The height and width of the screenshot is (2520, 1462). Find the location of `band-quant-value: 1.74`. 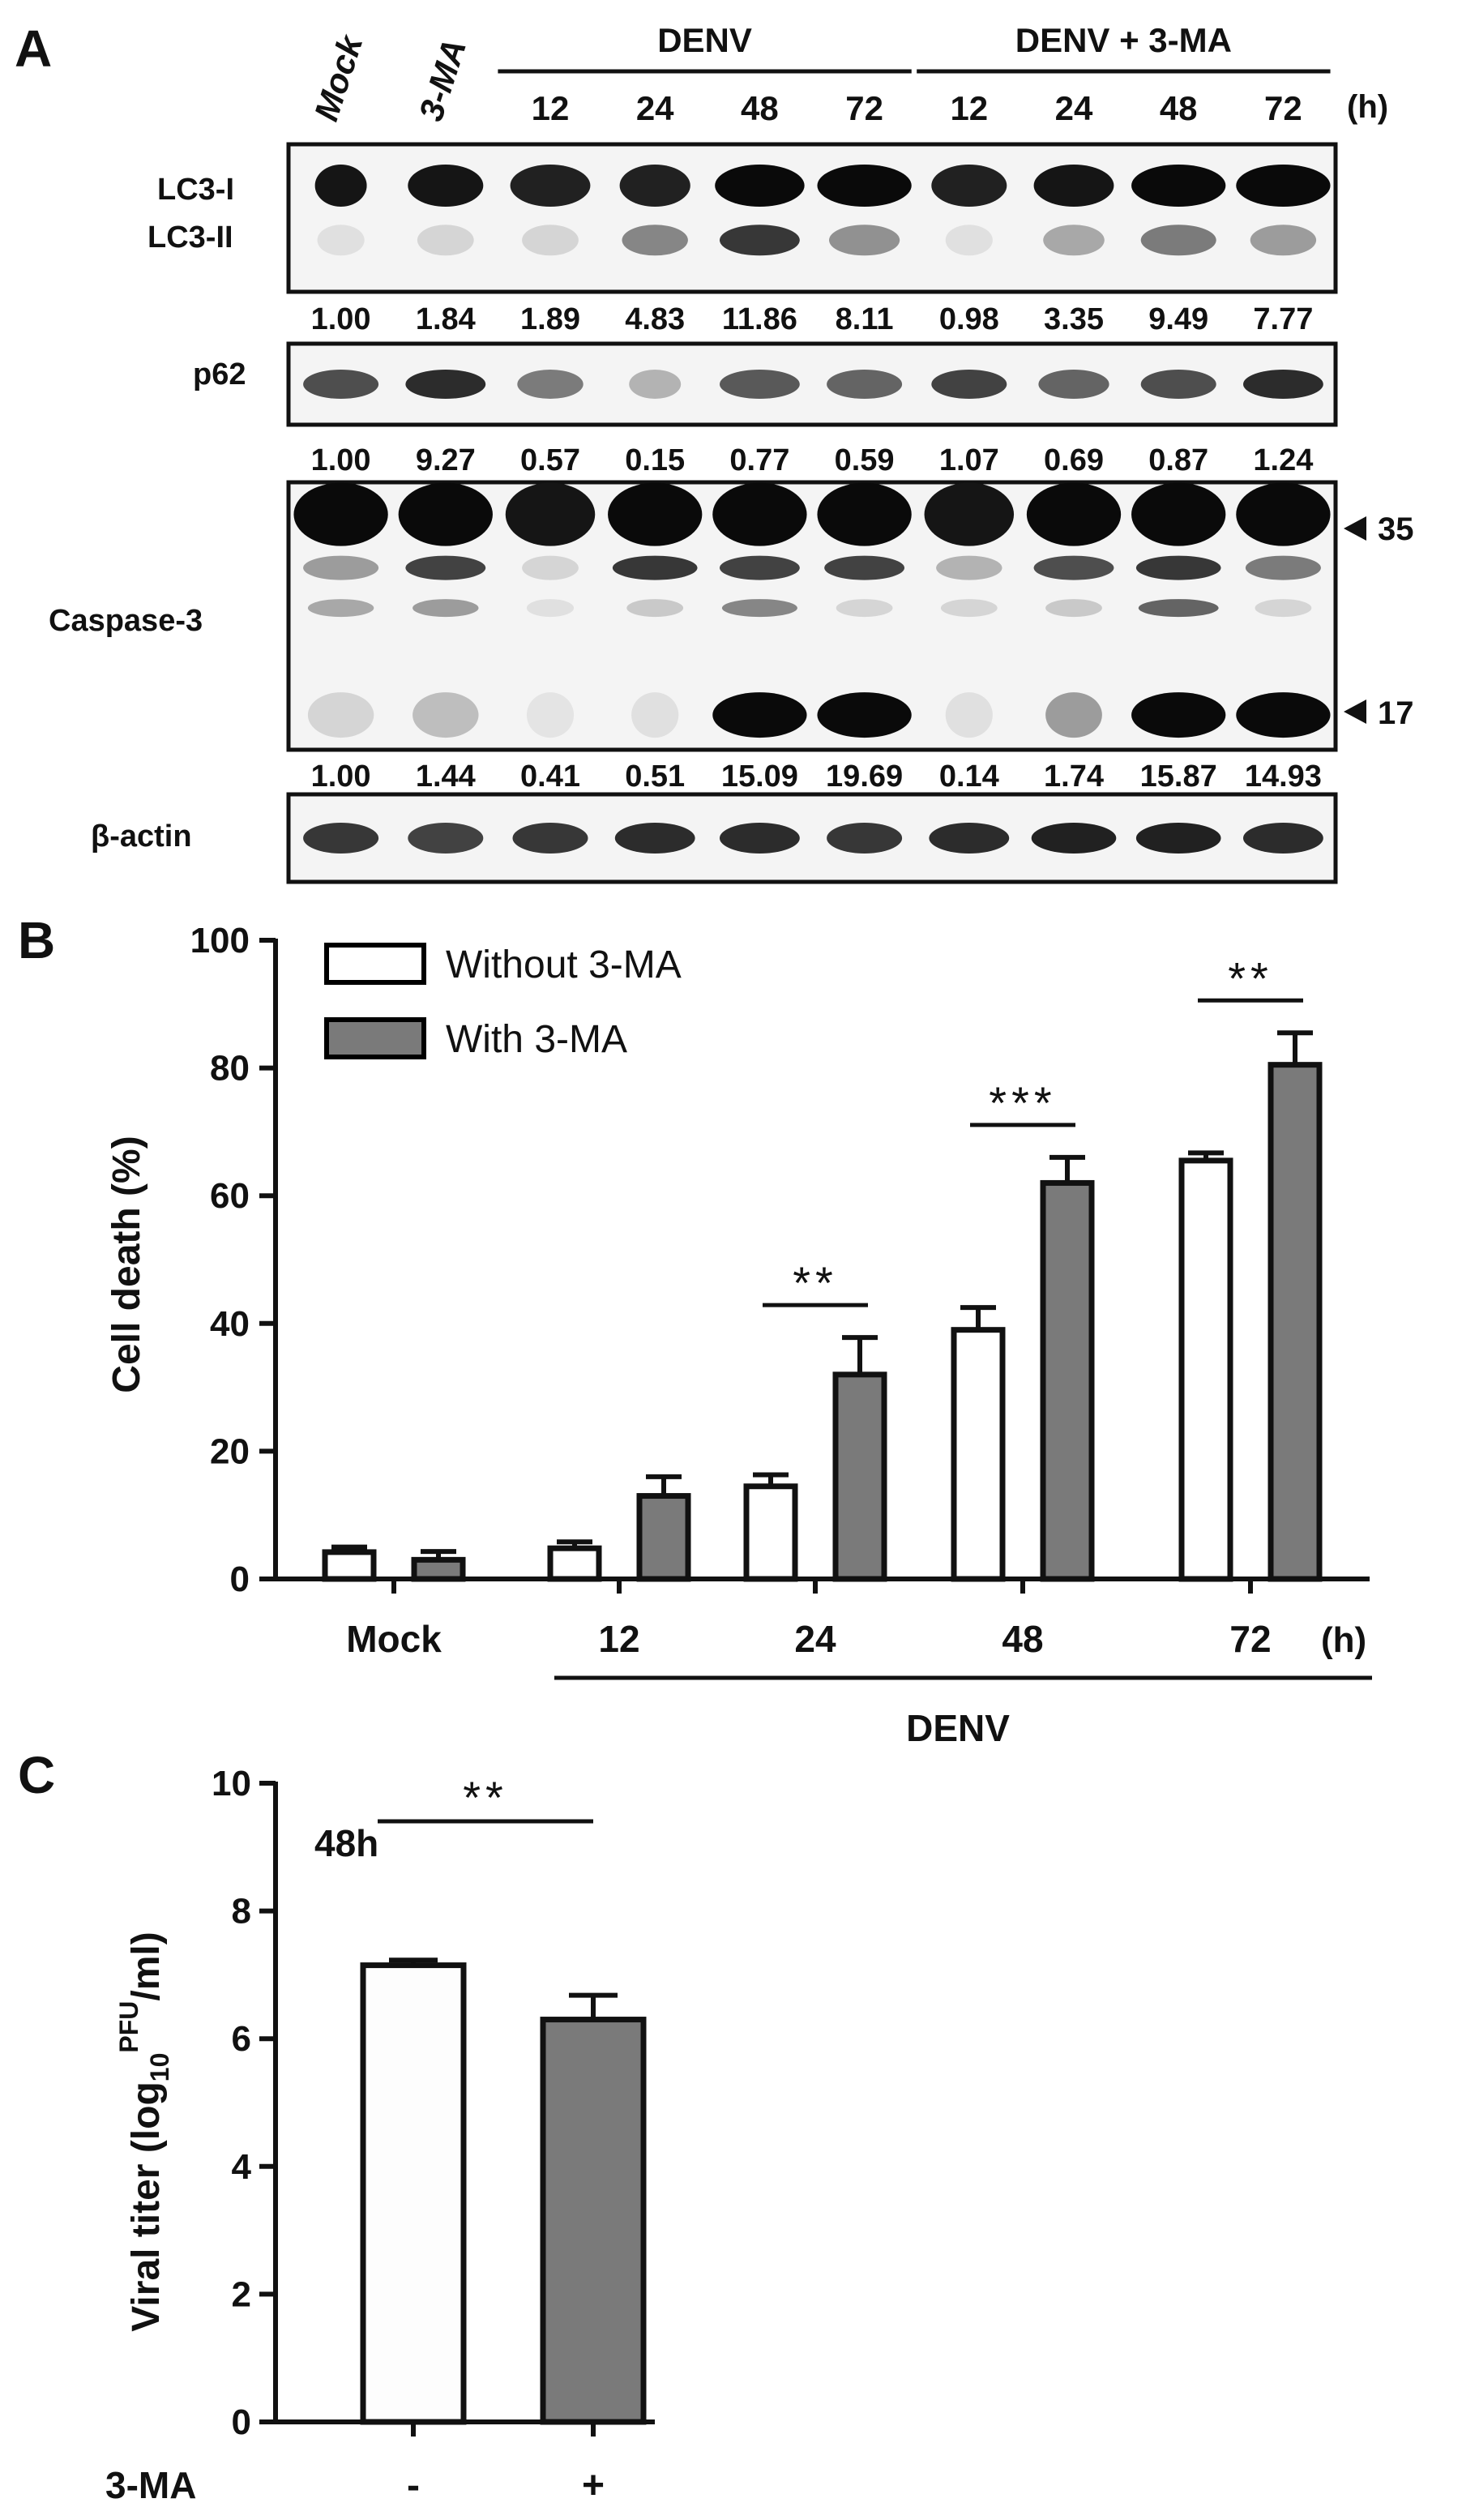

band-quant-value: 1.74 is located at coordinates (1074, 776).